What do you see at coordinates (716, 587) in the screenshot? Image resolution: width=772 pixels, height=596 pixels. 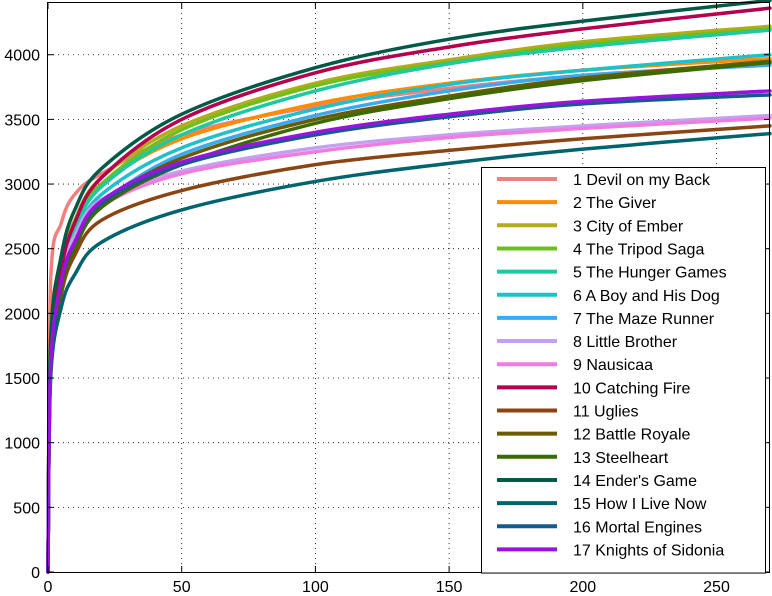 I see `x-tick-label: 250` at bounding box center [716, 587].